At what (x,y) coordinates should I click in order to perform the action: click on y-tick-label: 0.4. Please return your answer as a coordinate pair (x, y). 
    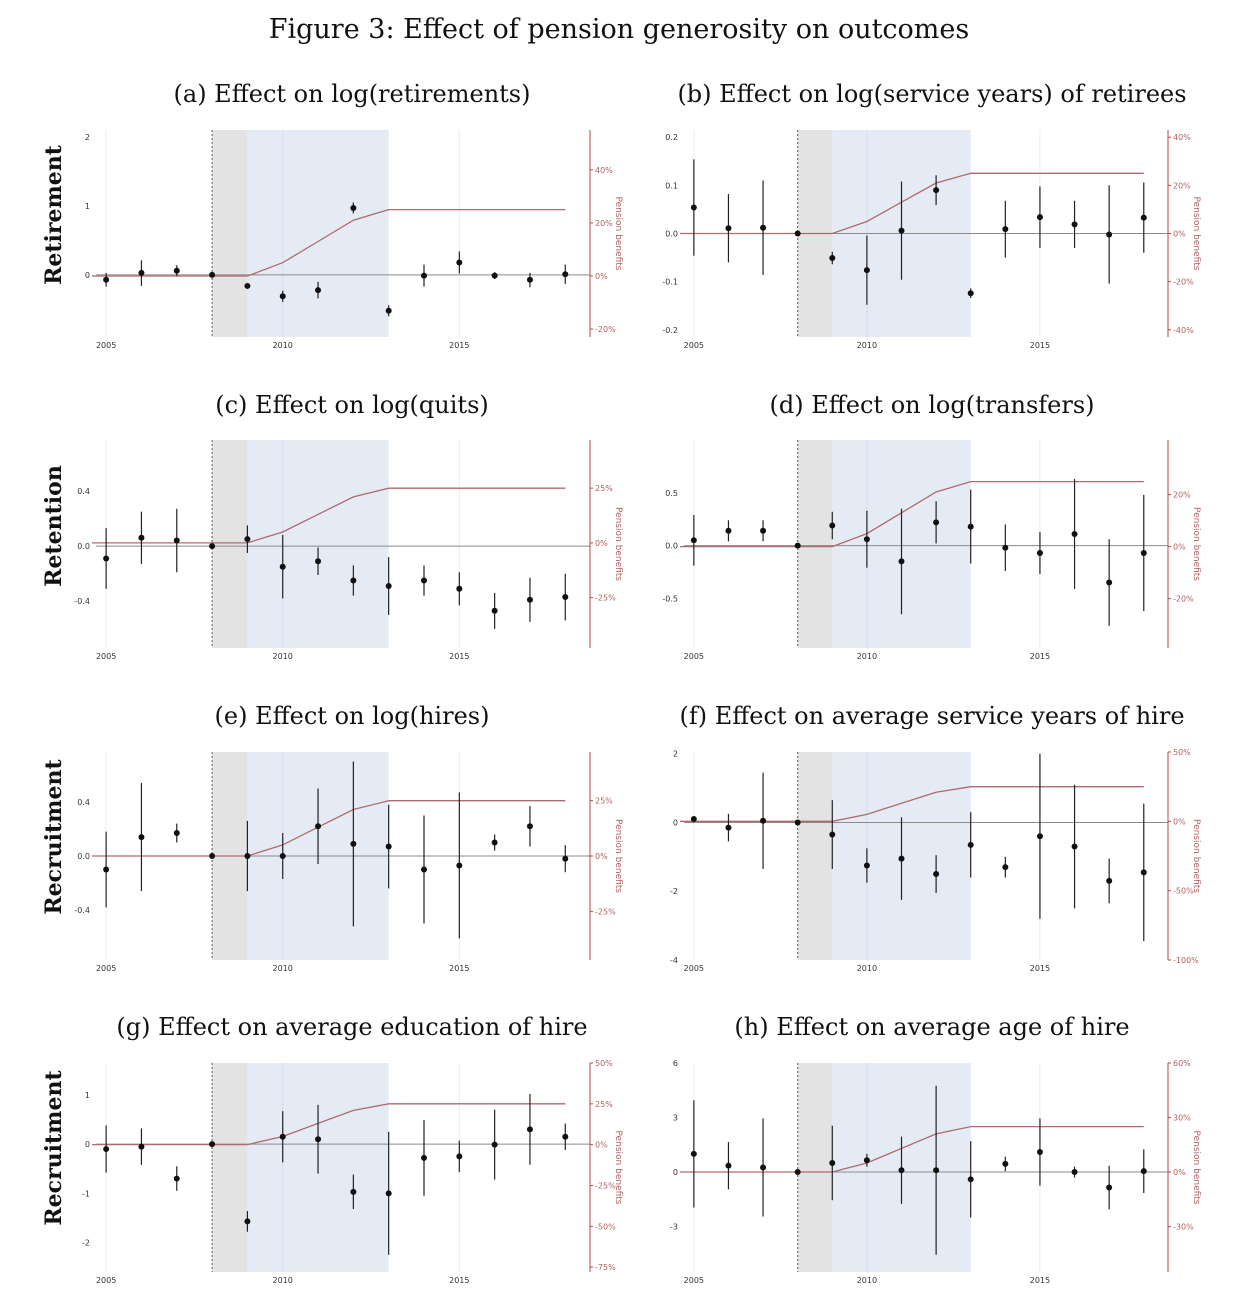
    Looking at the image, I should click on (83, 802).